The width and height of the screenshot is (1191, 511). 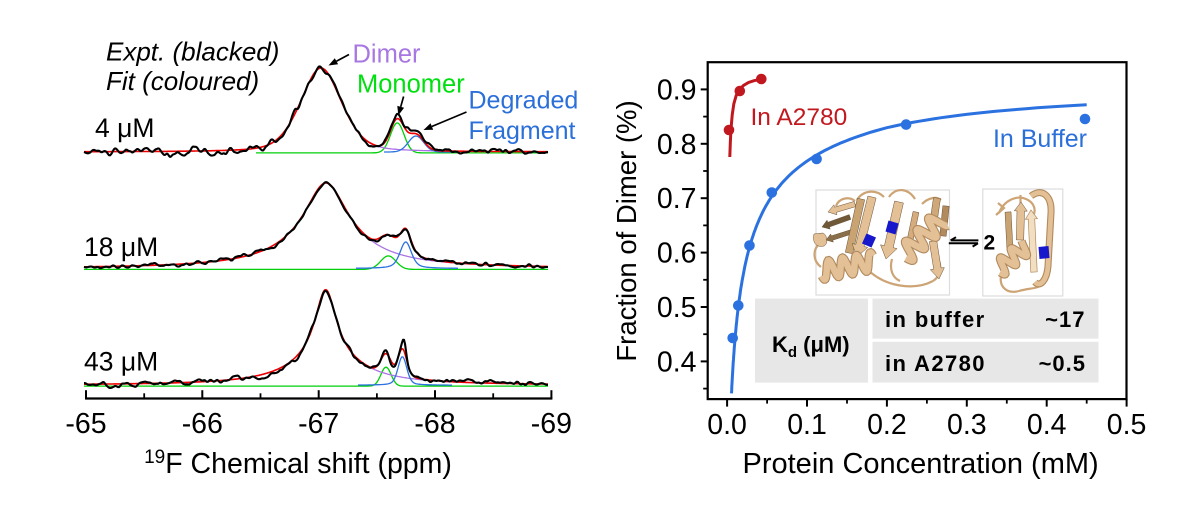 What do you see at coordinates (121, 362) in the screenshot?
I see `svg-text: 43 μM` at bounding box center [121, 362].